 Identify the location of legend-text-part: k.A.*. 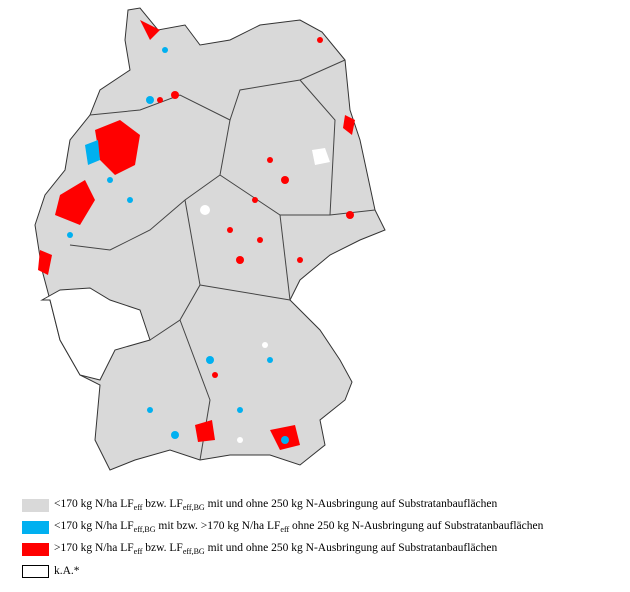
(67, 571).